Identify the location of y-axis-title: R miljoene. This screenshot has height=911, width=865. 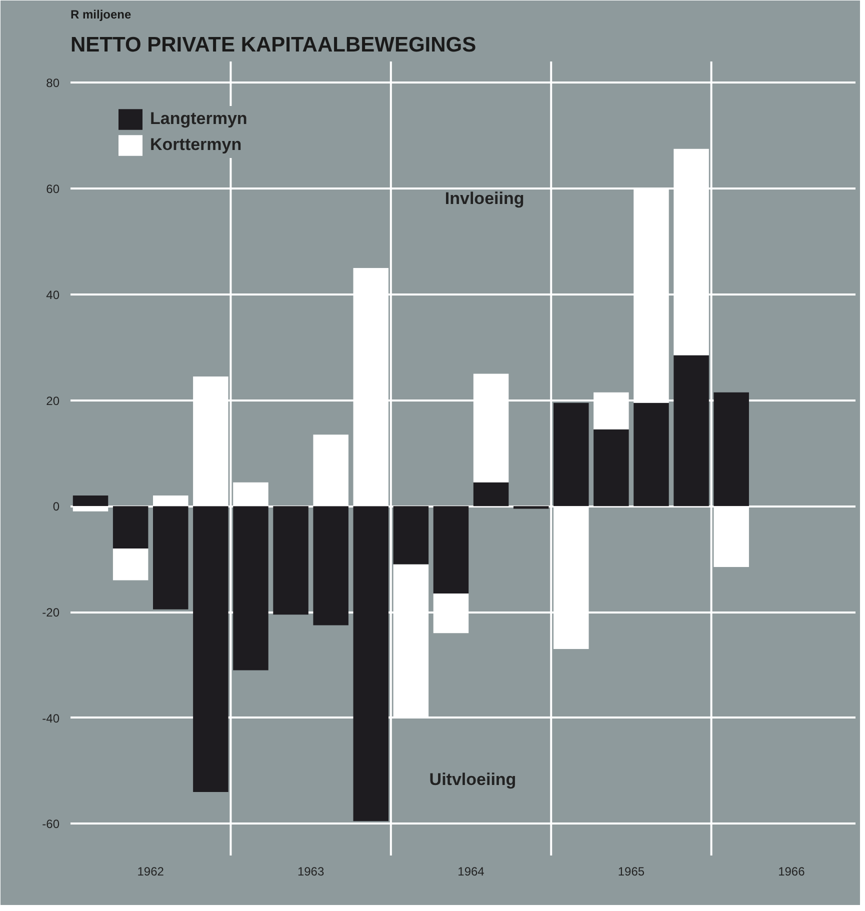
(101, 15).